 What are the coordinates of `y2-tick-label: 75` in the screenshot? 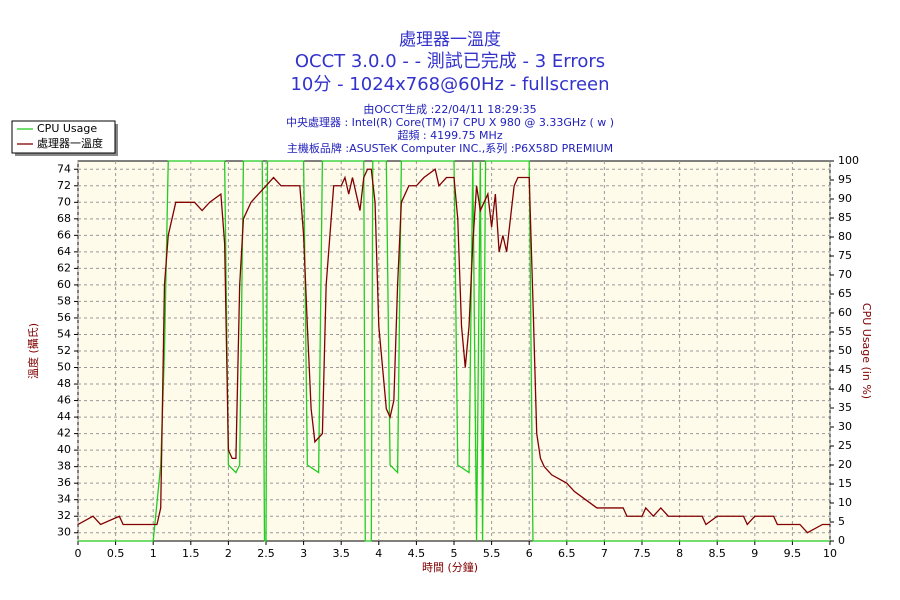 It's located at (845, 255).